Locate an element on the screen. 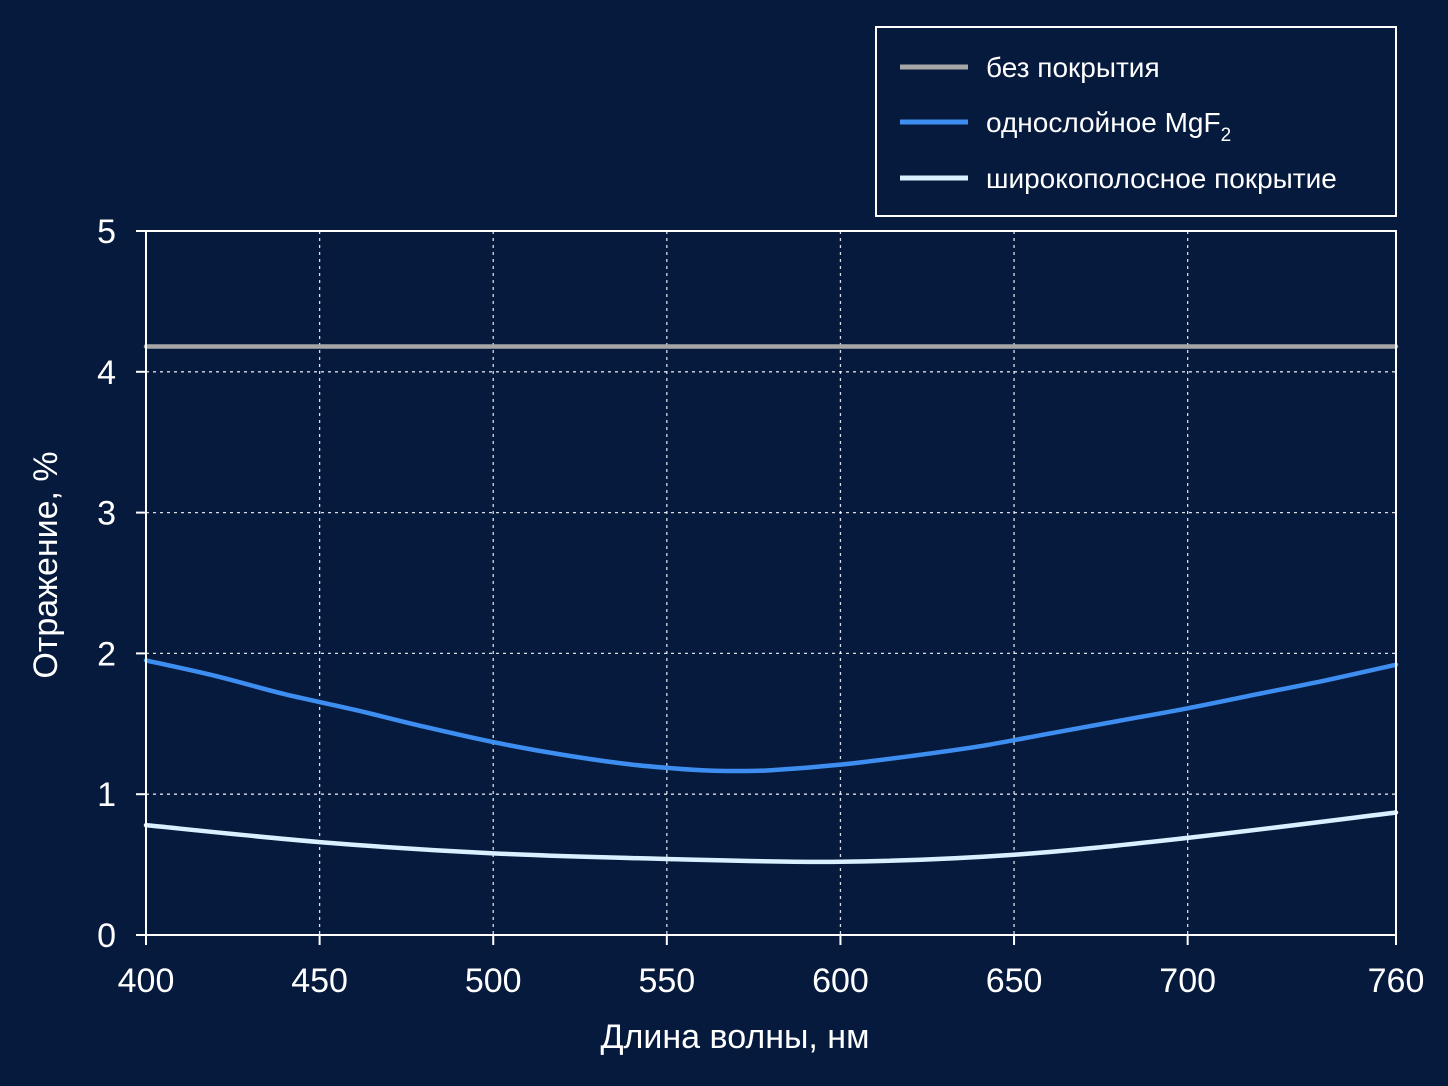 This screenshot has width=1448, height=1086. legend-label-mgf2: однослойное MgF2 is located at coordinates (1108, 126).